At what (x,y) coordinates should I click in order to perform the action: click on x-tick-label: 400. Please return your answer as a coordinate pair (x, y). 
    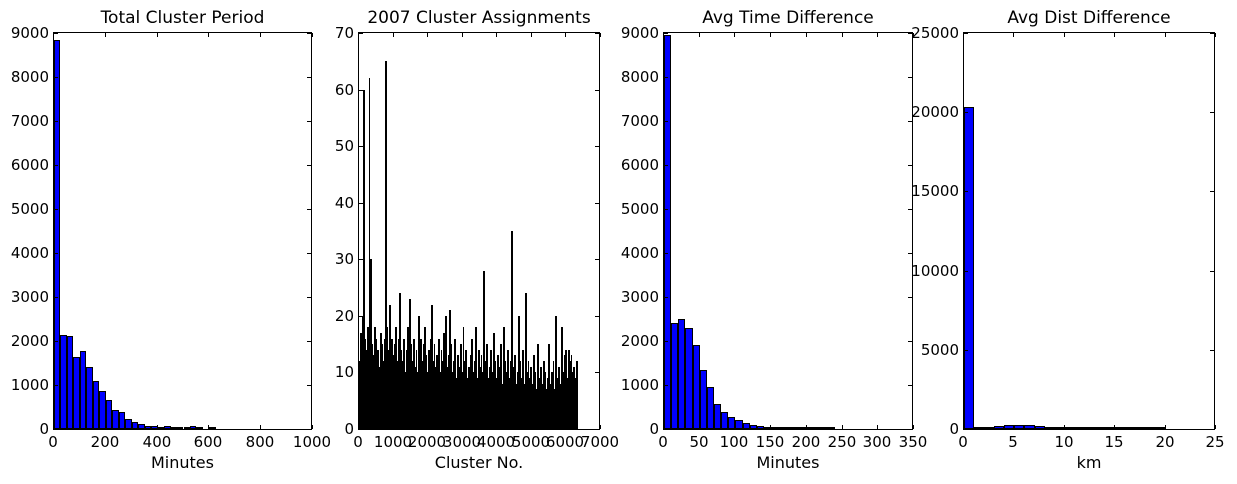
    Looking at the image, I should click on (157, 442).